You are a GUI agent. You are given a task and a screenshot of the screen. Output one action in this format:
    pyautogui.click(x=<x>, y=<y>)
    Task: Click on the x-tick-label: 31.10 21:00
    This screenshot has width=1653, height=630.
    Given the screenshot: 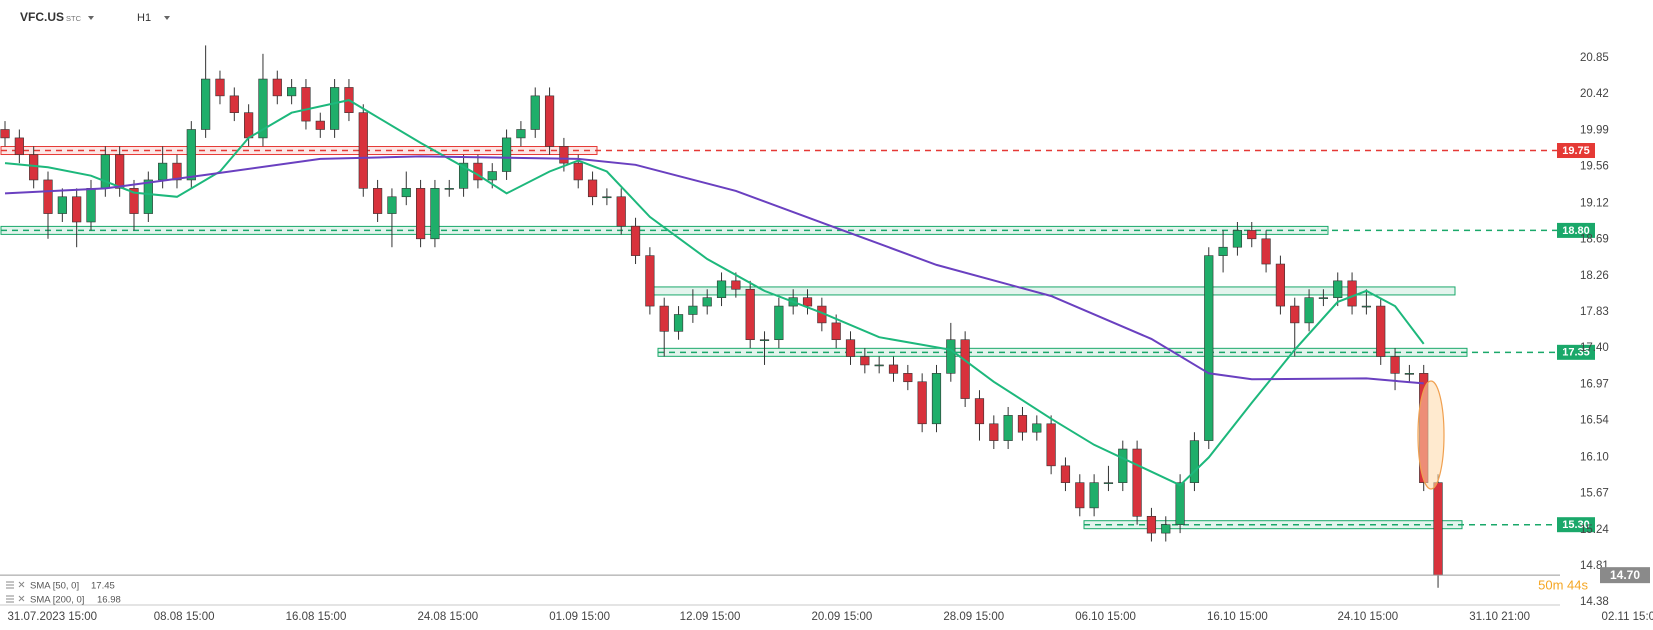 What is the action you would take?
    pyautogui.click(x=1499, y=617)
    